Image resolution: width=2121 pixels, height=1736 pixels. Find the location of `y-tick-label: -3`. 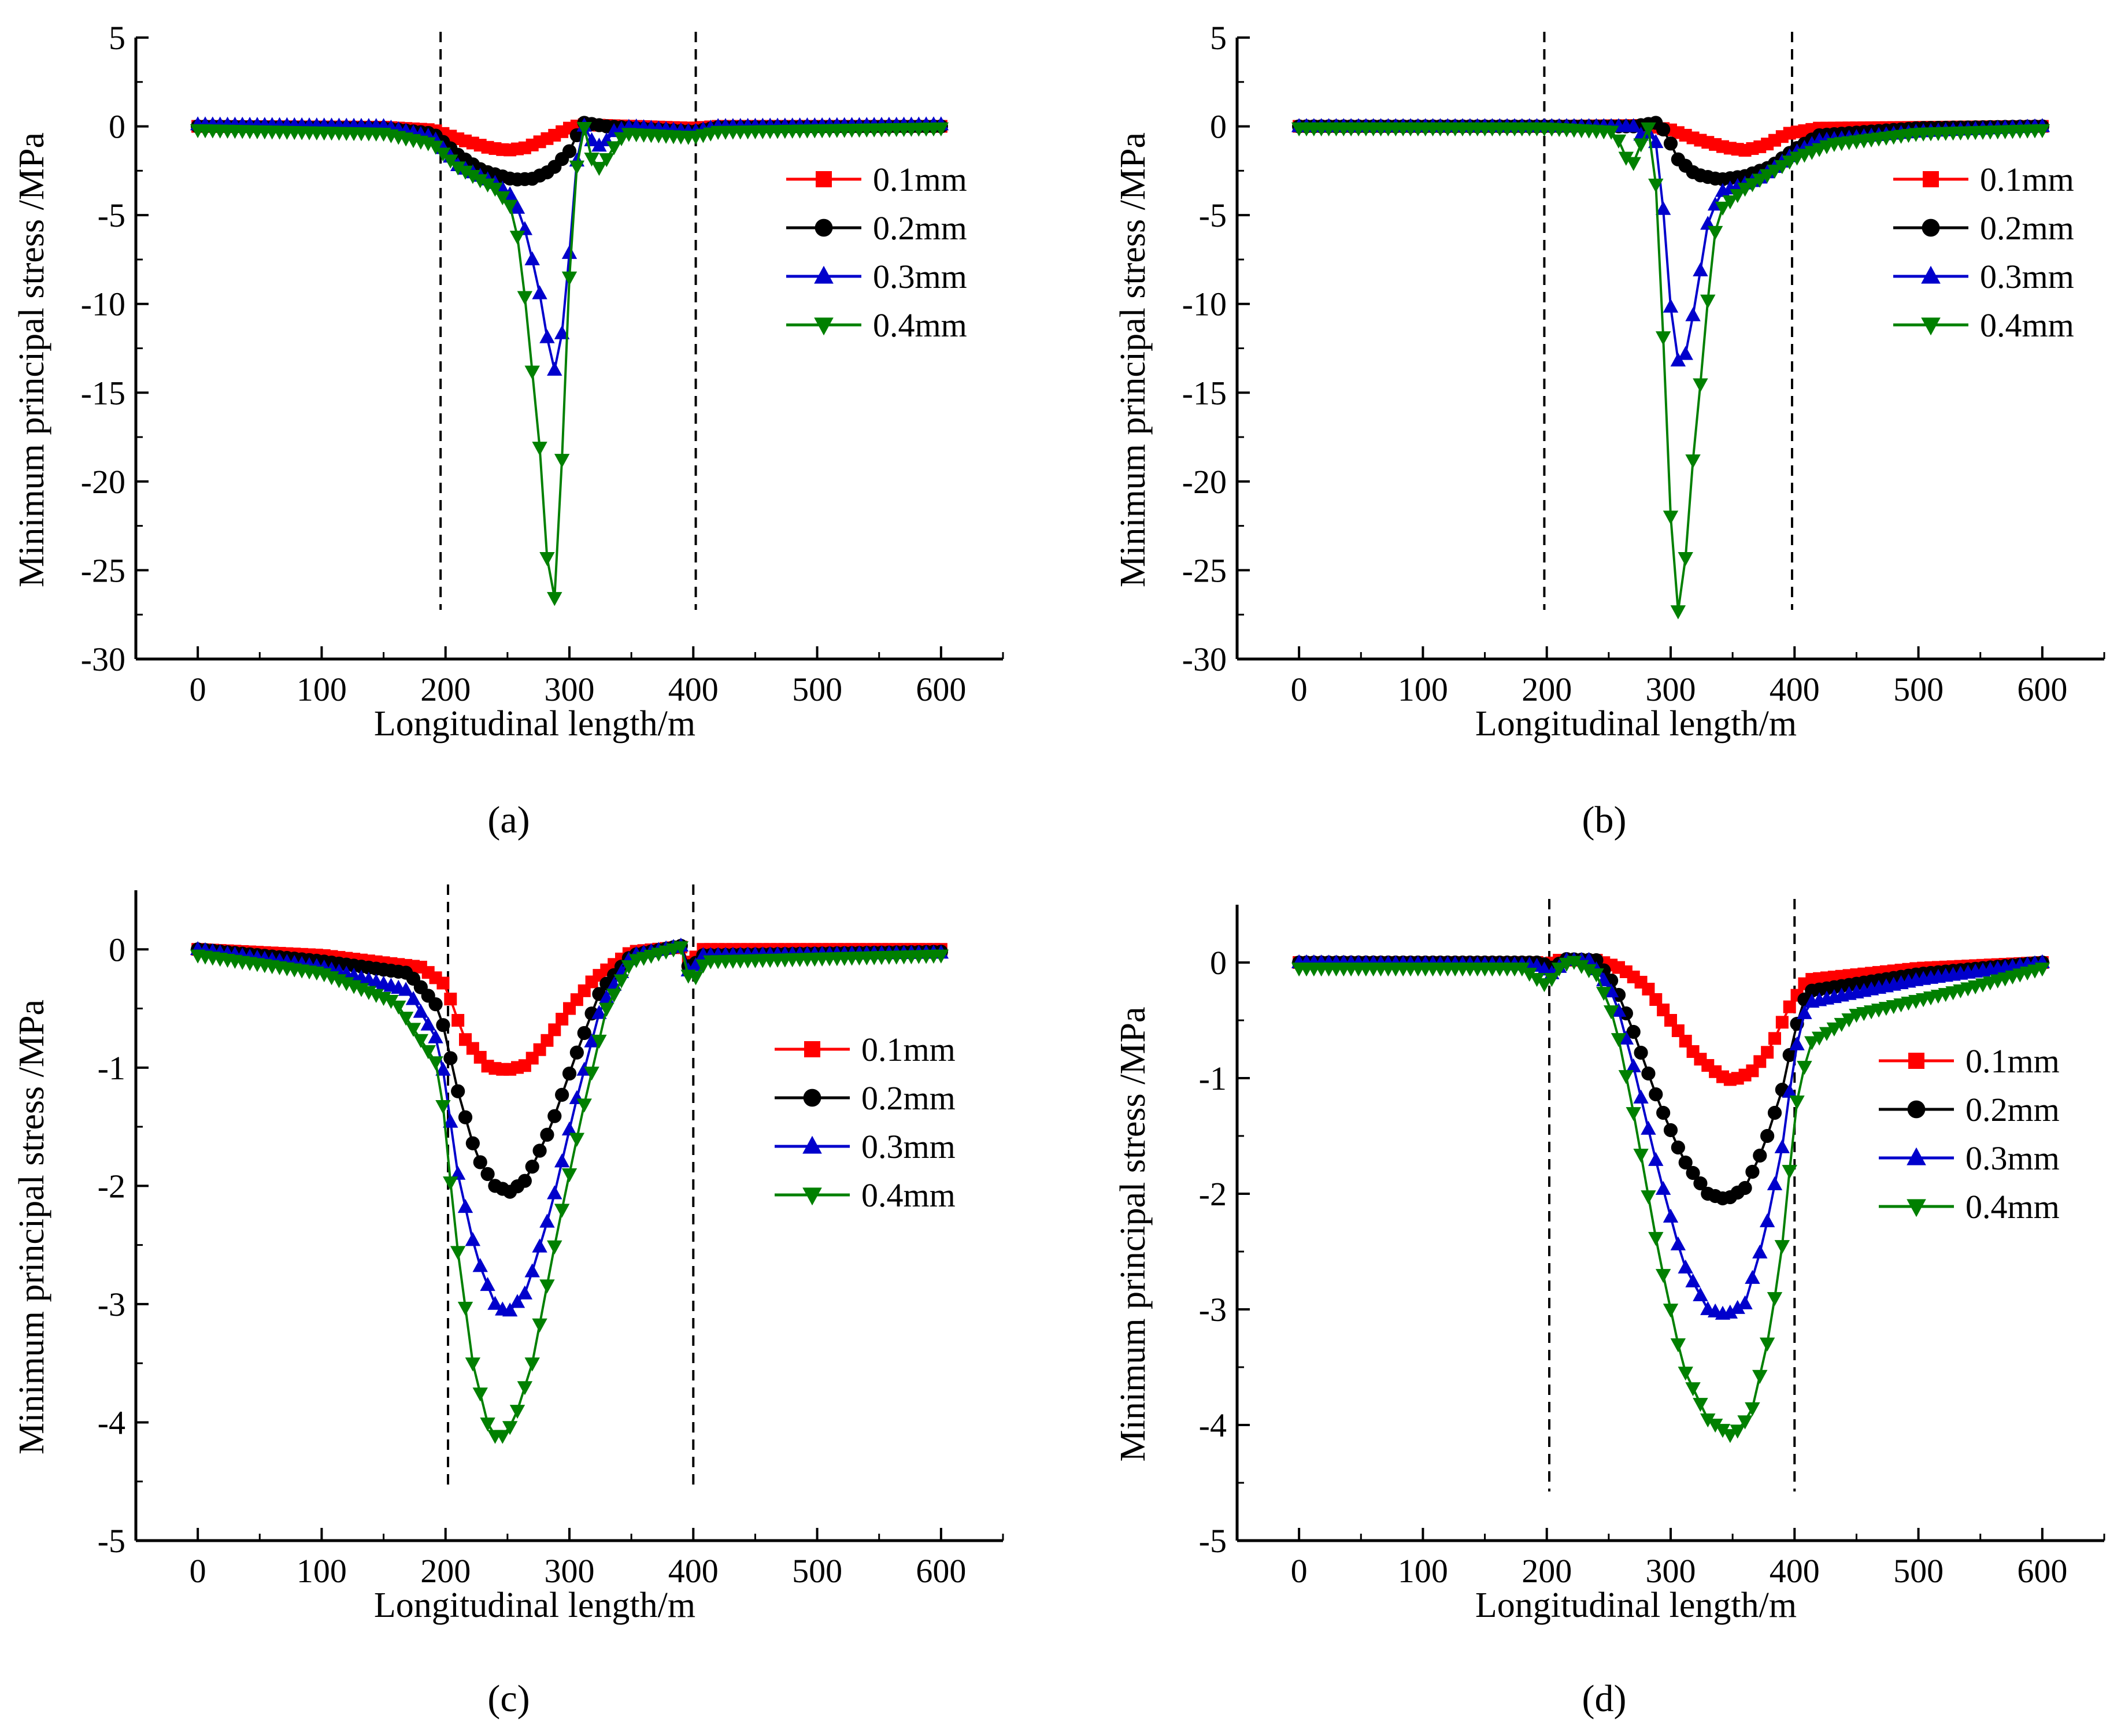

y-tick-label: -3 is located at coordinates (1213, 1309).